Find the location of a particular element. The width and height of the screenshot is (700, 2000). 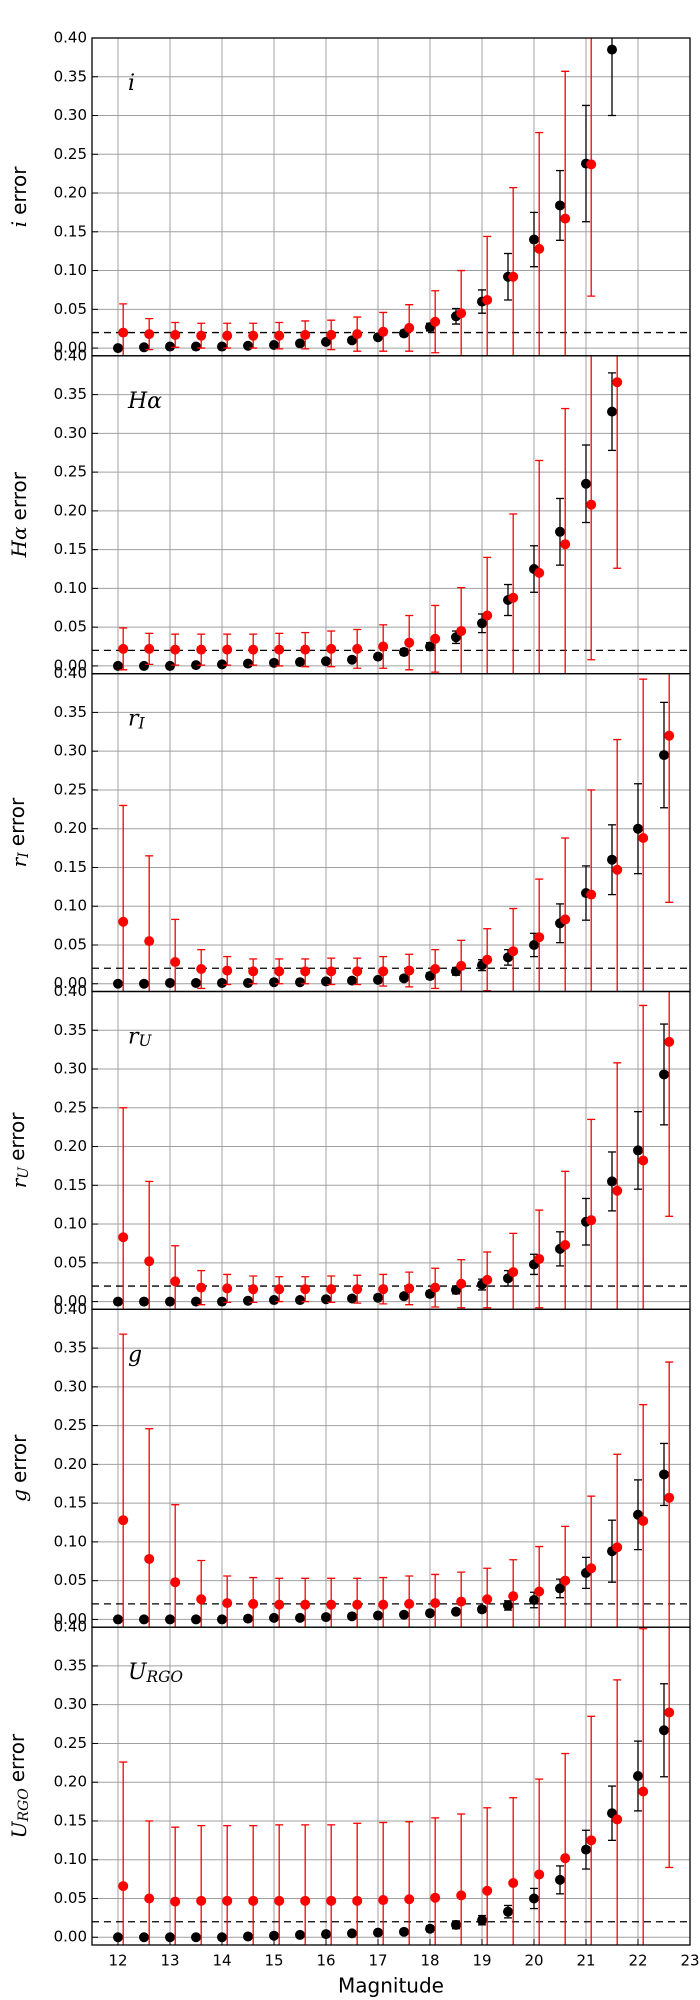

x-tick-label: 18 is located at coordinates (429, 1961).